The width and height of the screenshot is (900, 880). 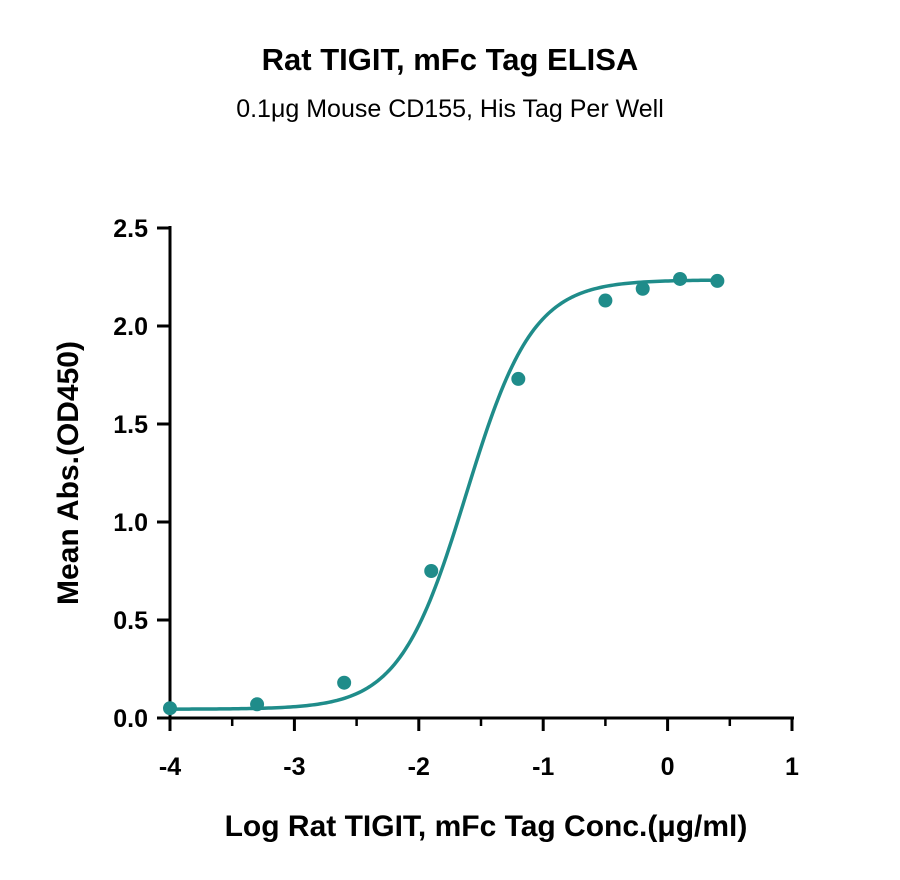 What do you see at coordinates (668, 767) in the screenshot?
I see `x-tick-label: 0` at bounding box center [668, 767].